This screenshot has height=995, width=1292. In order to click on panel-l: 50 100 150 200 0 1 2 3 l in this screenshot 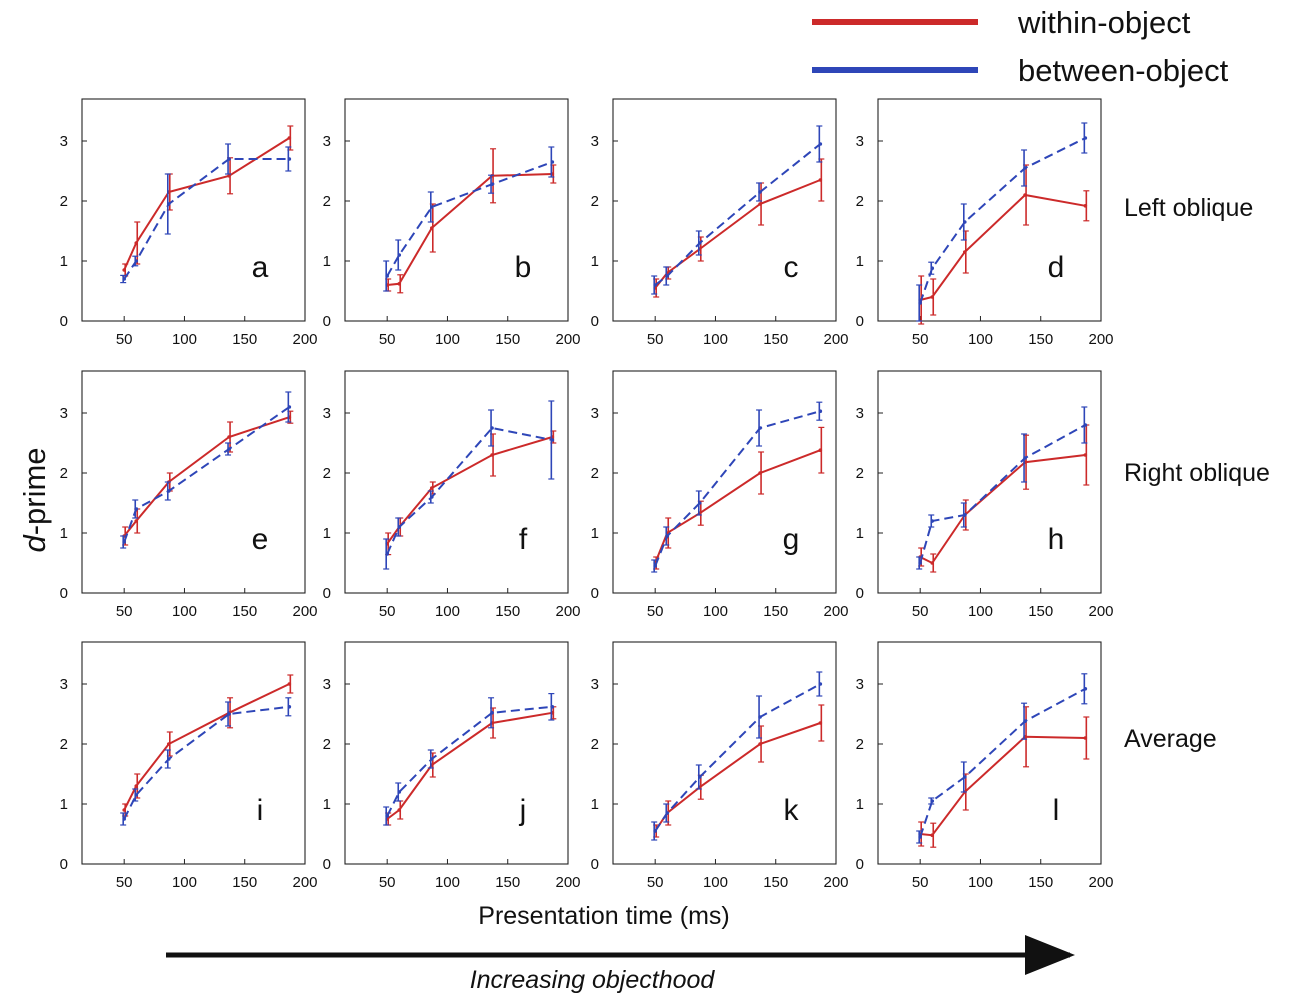, I will do `click(985, 766)`.